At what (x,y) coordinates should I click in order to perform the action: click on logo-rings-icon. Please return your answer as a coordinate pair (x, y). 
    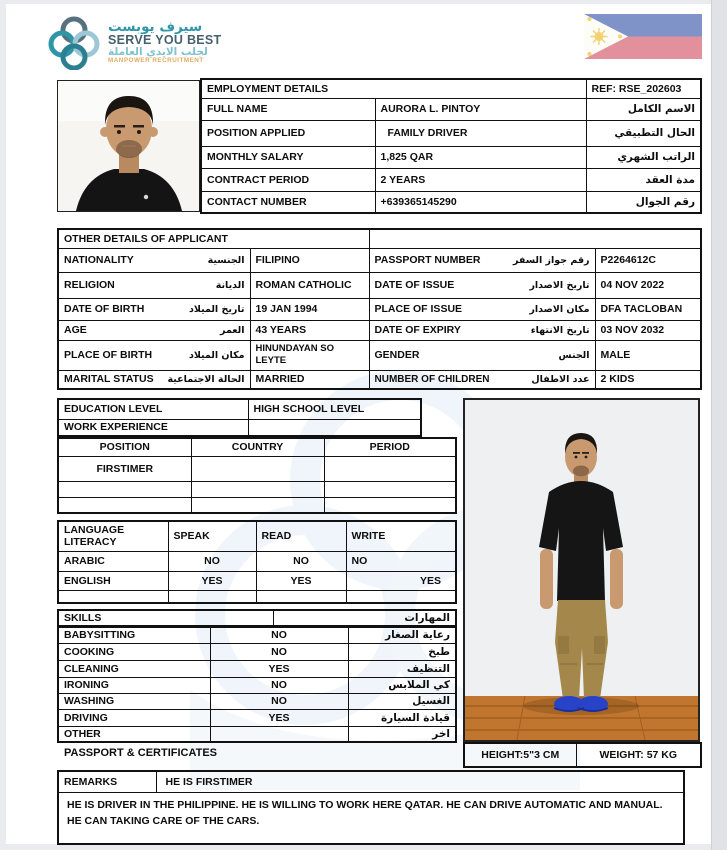
    Looking at the image, I should click on (74, 43).